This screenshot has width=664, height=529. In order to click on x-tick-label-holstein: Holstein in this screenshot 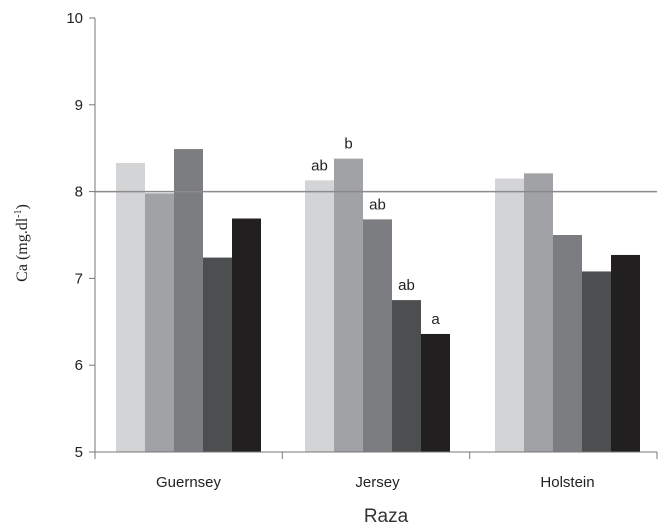, I will do `click(567, 482)`.